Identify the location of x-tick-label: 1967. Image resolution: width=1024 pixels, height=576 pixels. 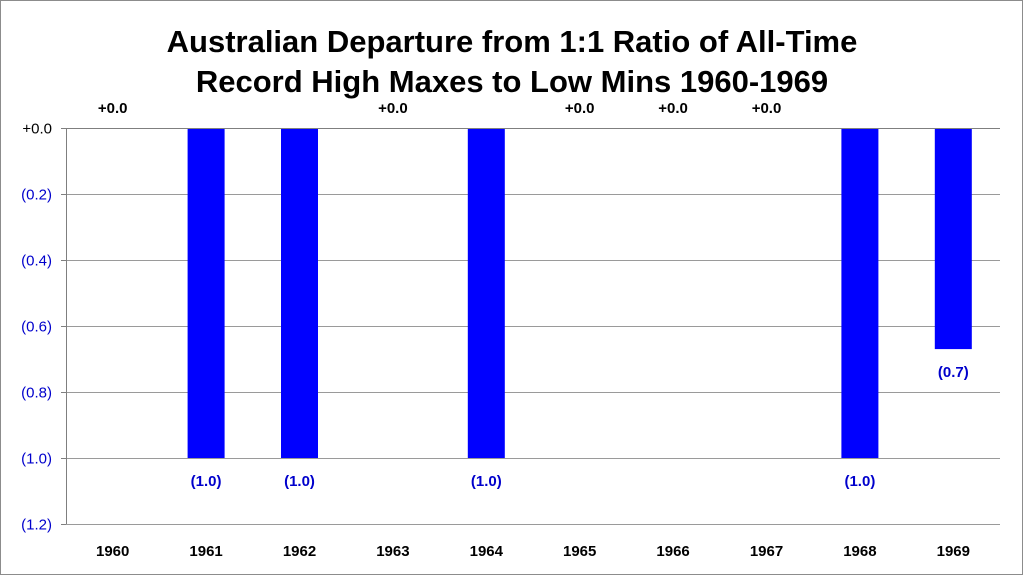
(766, 551).